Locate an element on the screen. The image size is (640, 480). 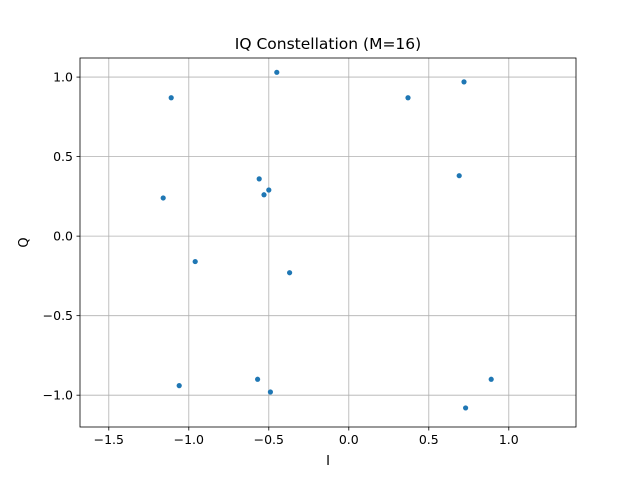
y-tick-label: 0.0 is located at coordinates (63, 236).